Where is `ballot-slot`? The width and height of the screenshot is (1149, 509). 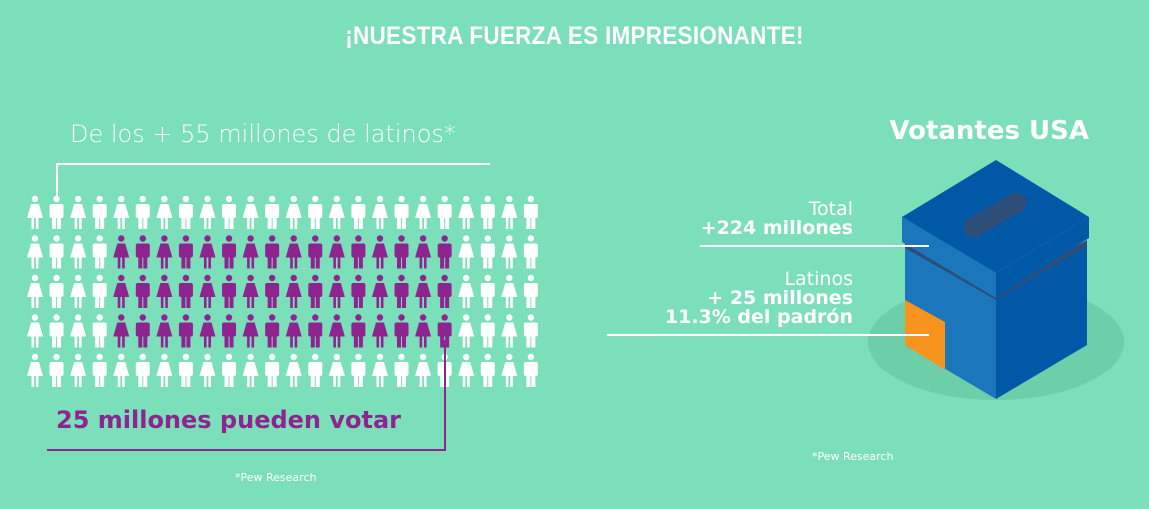 ballot-slot is located at coordinates (995, 215).